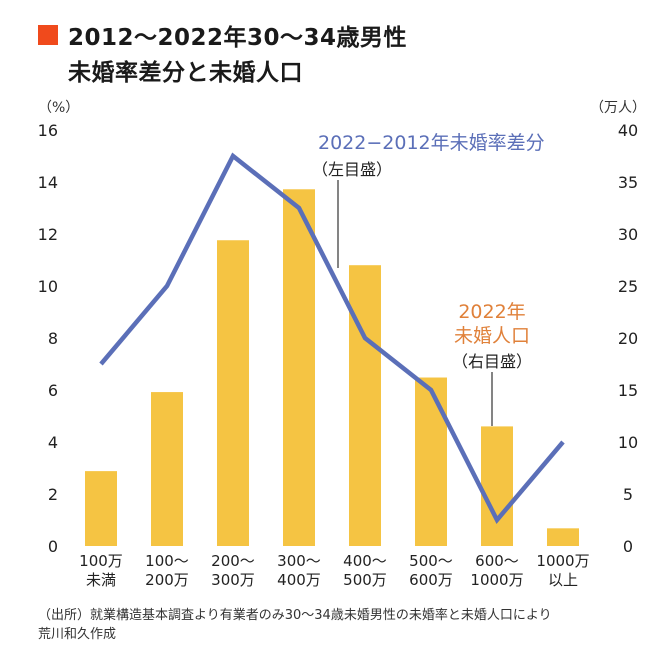 This screenshot has width=660, height=652. What do you see at coordinates (48, 234) in the screenshot?
I see `left-axis-tick-label: 12` at bounding box center [48, 234].